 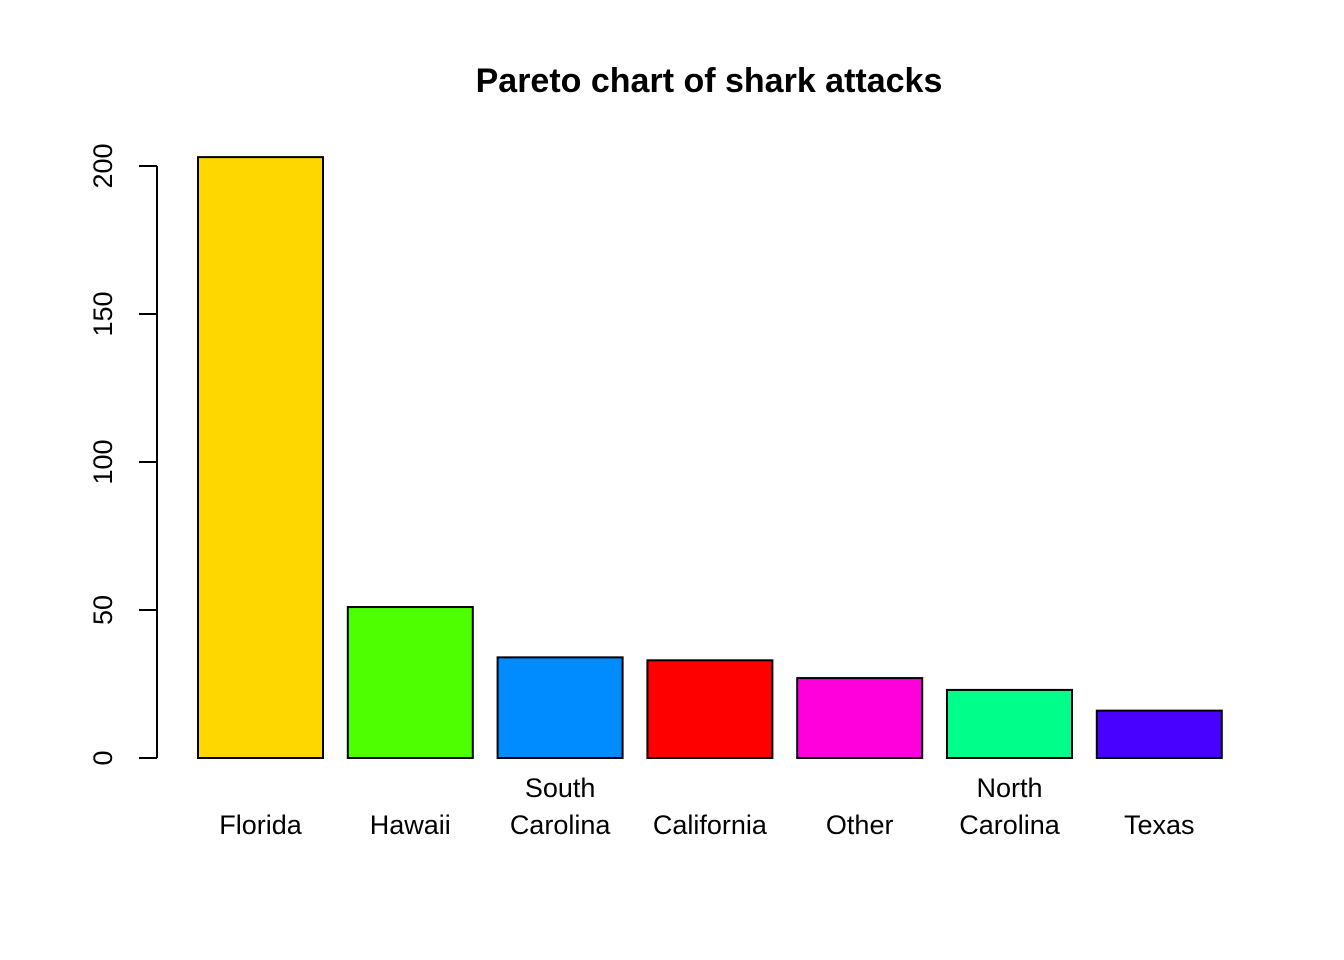 What do you see at coordinates (123, 454) in the screenshot?
I see `y-axis: 0 50 100 150 200` at bounding box center [123, 454].